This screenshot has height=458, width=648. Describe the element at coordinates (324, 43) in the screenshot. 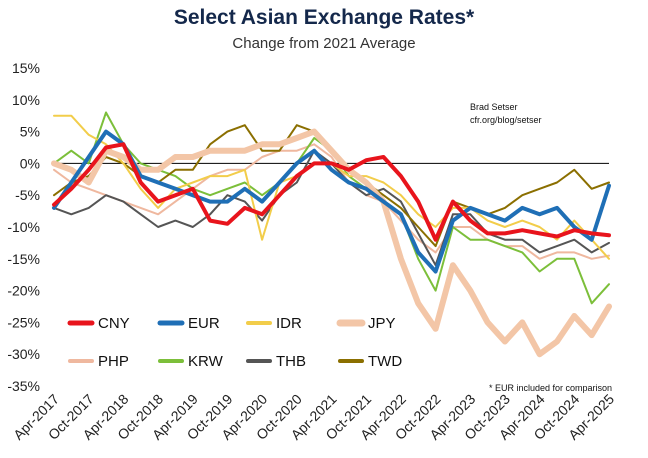

I see `chart-subtitle: Change from 2021 Average` at that location.